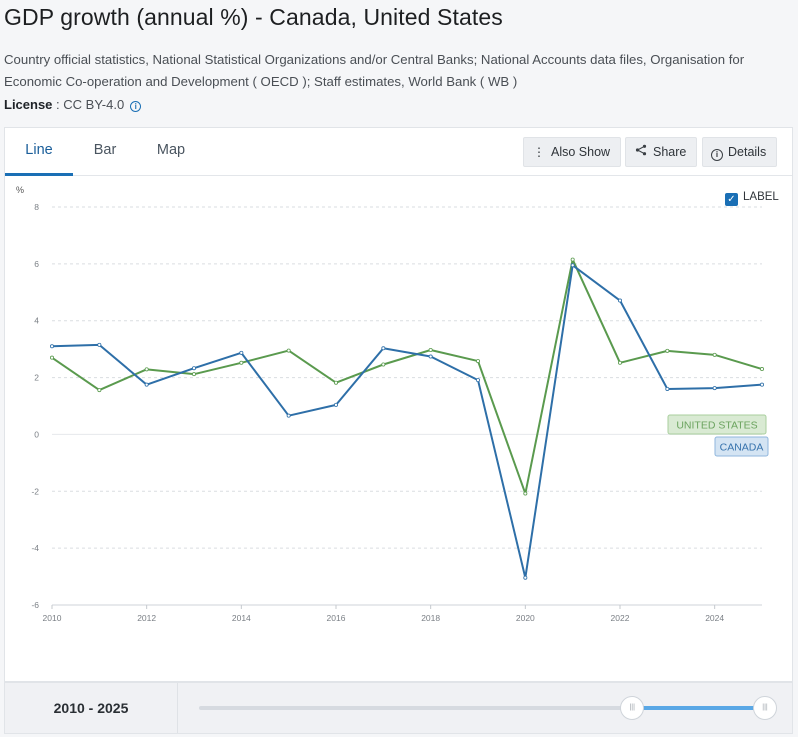 The height and width of the screenshot is (737, 798). What do you see at coordinates (35, 491) in the screenshot?
I see `y-tick-label: -2` at bounding box center [35, 491].